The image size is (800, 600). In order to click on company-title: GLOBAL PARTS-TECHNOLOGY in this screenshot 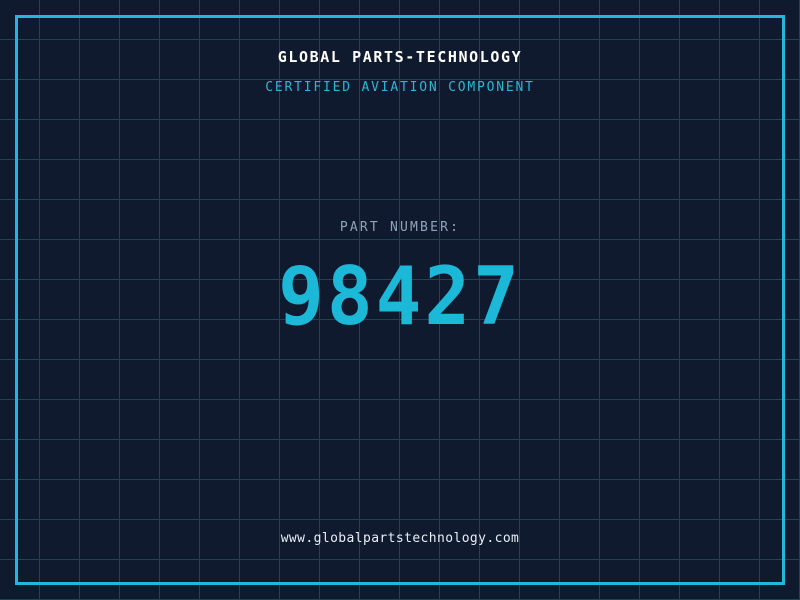, I will do `click(400, 57)`.